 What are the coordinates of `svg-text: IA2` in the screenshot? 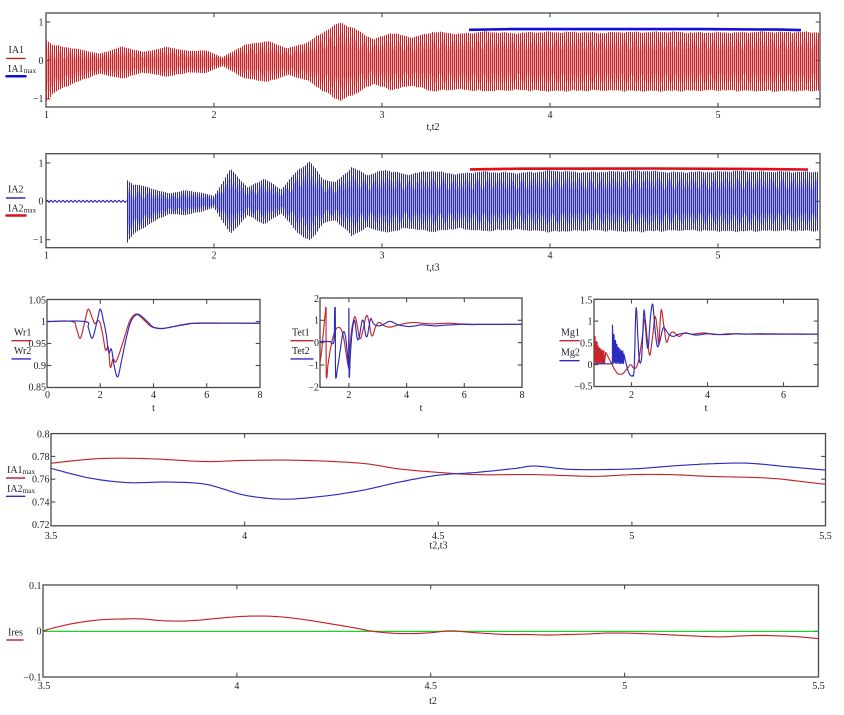 It's located at (16, 189).